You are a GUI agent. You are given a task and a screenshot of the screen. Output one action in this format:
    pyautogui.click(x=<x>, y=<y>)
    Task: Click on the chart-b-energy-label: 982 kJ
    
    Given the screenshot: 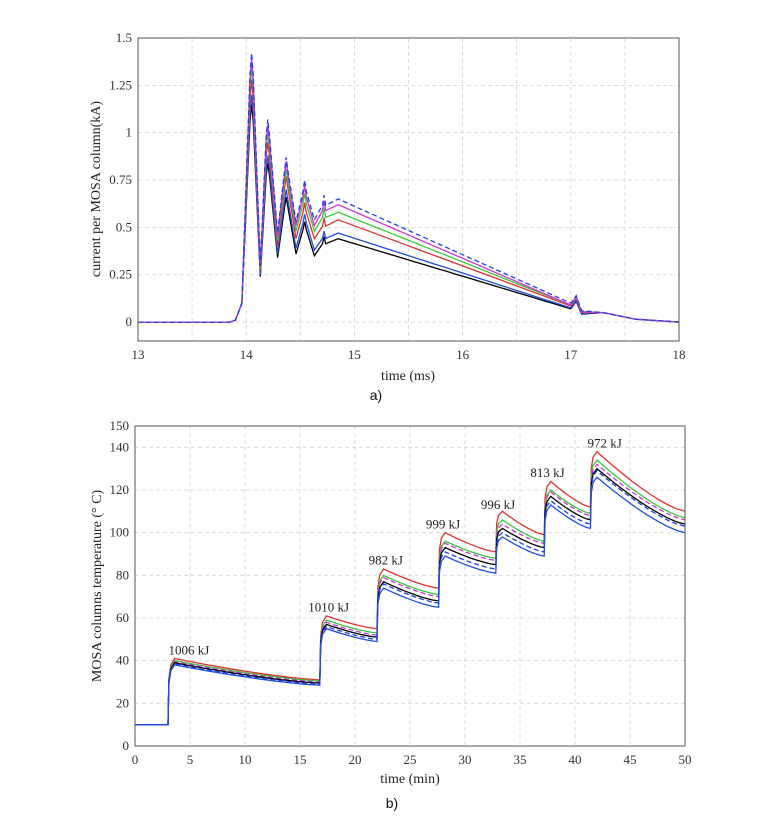 What is the action you would take?
    pyautogui.click(x=386, y=560)
    